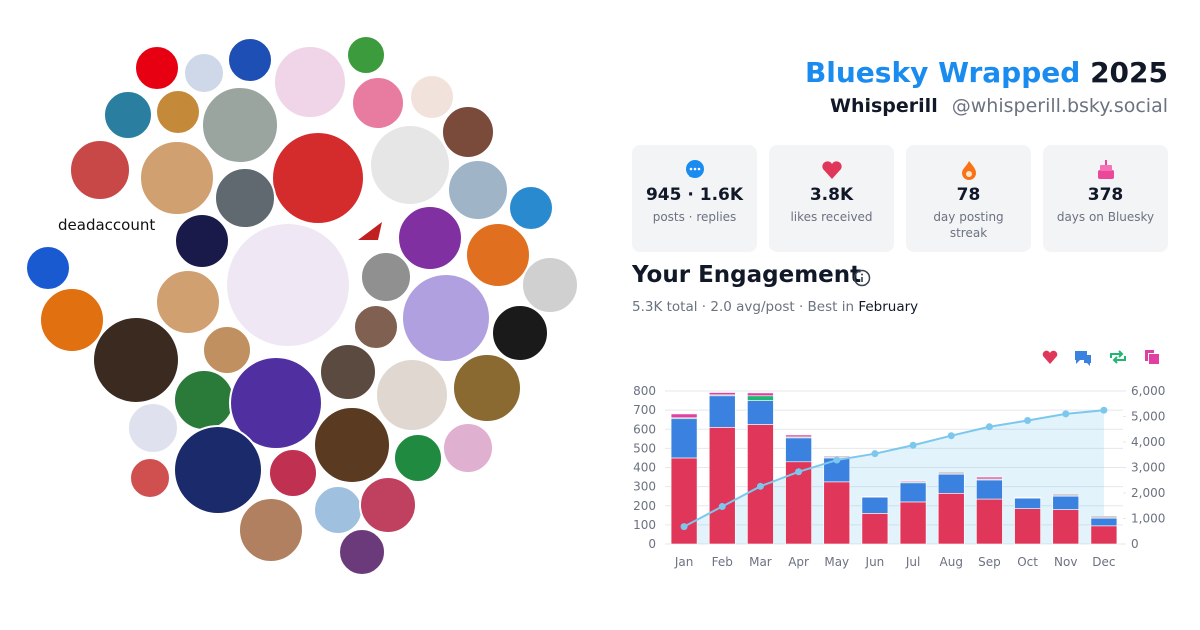 This screenshot has height=630, width=1200. Describe the element at coordinates (644, 487) in the screenshot. I see `y-tick-label: 300` at that location.